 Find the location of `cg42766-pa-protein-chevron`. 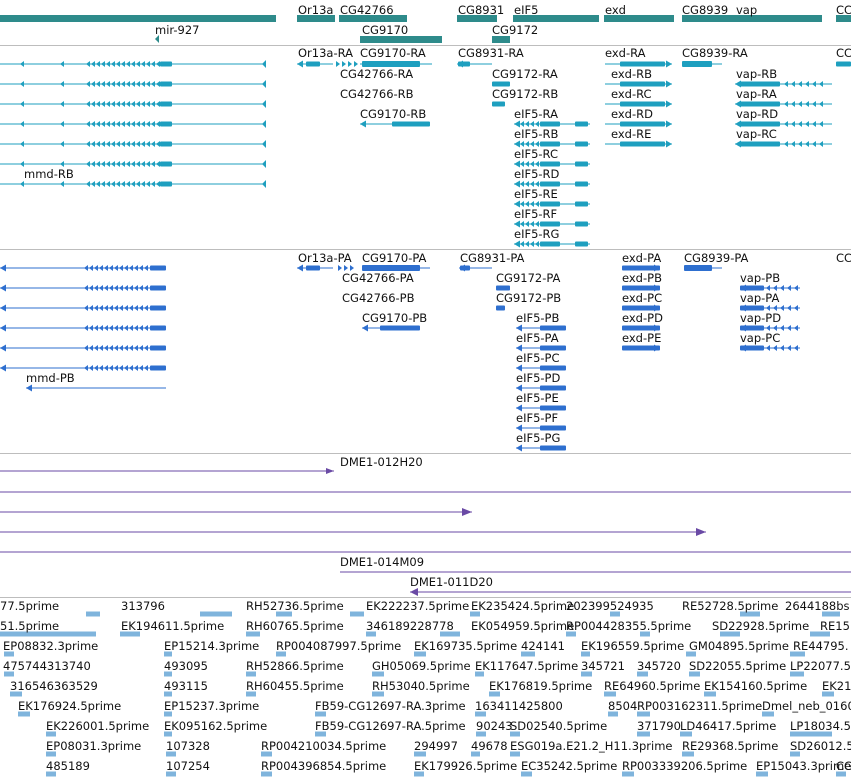

cg42766-pa-protein-chevron is located at coordinates (340, 268).